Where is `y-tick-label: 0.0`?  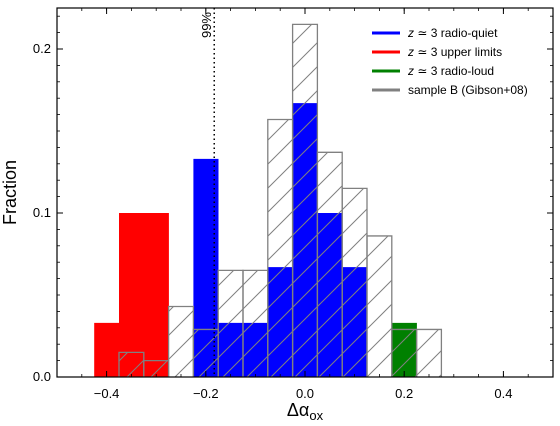 y-tick-label: 0.0 is located at coordinates (42, 376).